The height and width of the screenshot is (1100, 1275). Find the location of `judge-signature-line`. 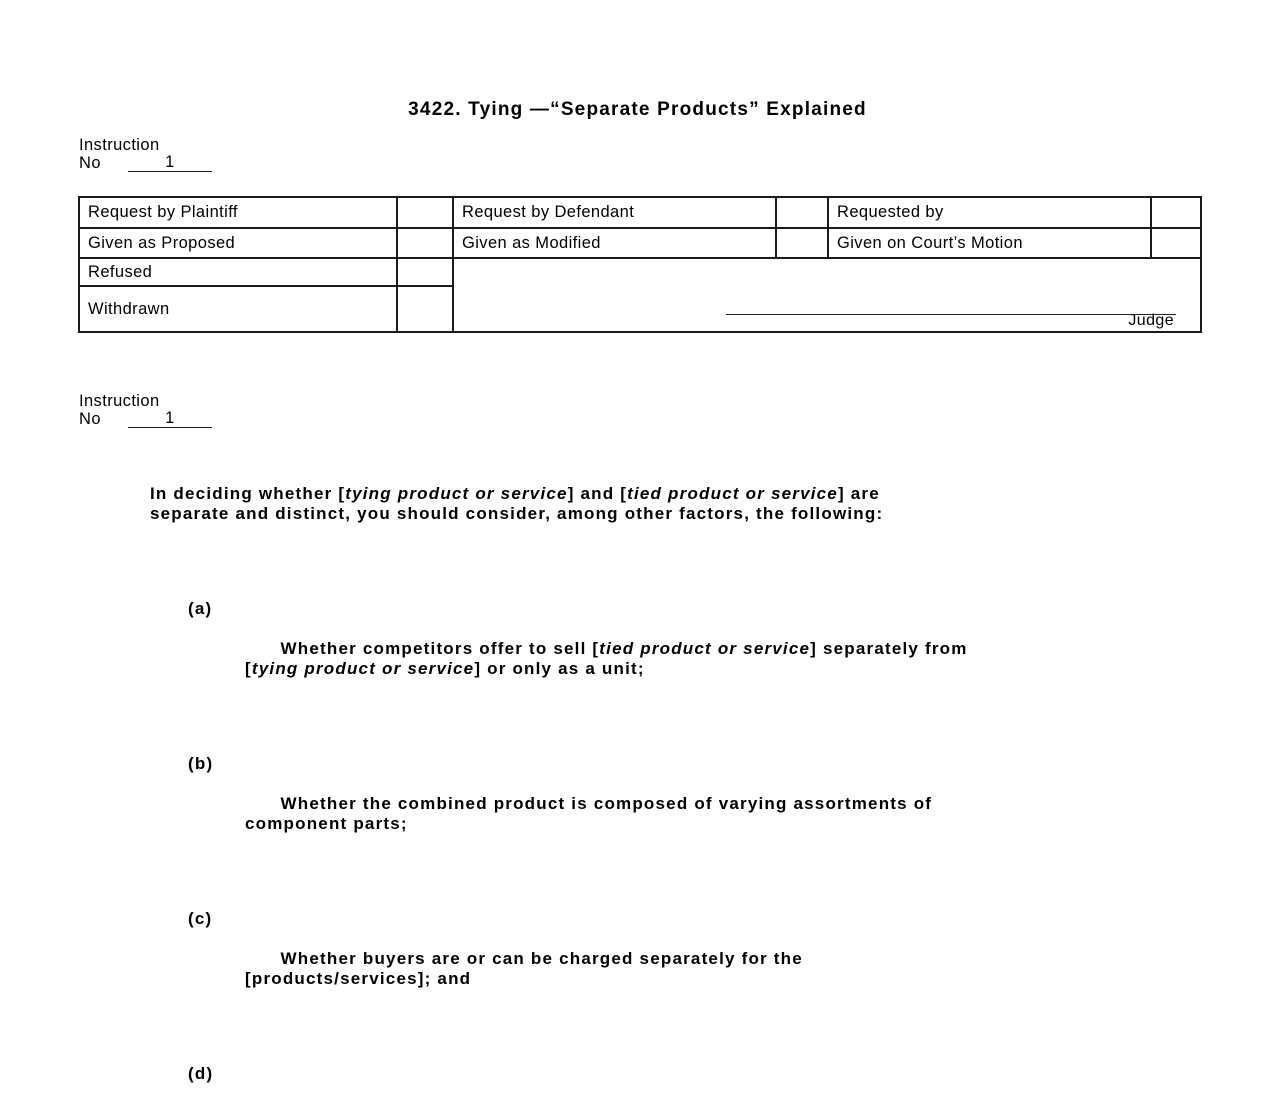

judge-signature-line is located at coordinates (951, 314).